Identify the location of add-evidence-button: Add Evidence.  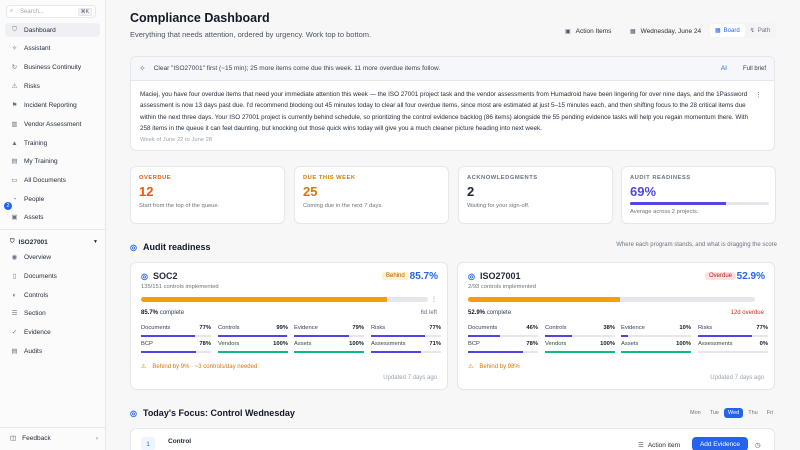
(720, 443).